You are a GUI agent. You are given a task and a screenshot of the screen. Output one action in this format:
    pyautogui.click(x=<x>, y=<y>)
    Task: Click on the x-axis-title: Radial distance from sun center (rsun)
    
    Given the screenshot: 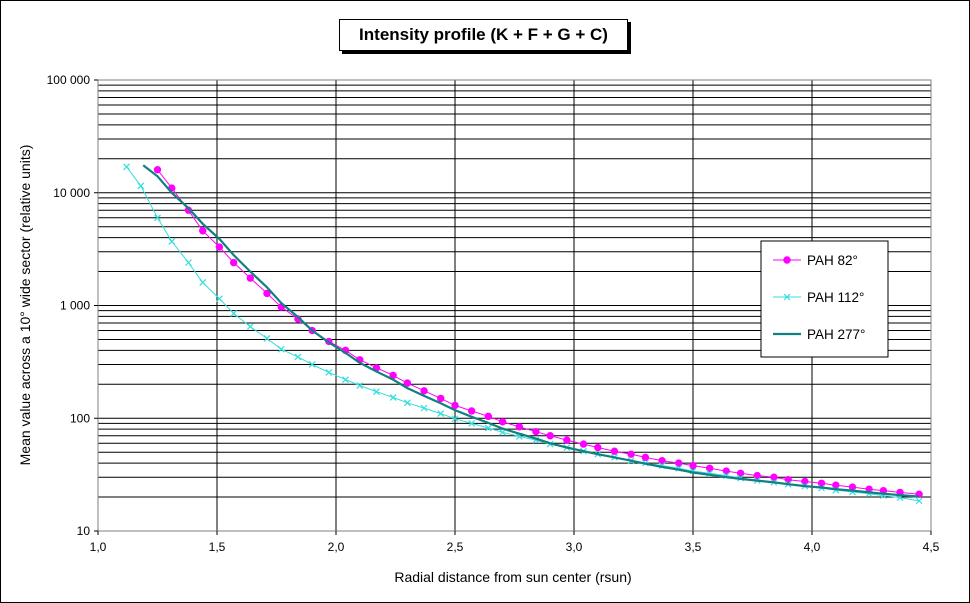 What is the action you would take?
    pyautogui.click(x=512, y=577)
    